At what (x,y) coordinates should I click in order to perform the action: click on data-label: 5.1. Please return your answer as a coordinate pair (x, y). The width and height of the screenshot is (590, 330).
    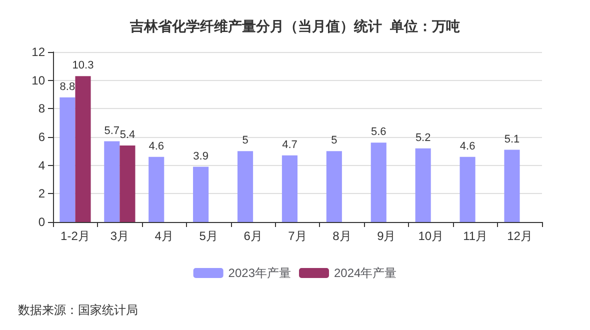
    Looking at the image, I should click on (512, 139).